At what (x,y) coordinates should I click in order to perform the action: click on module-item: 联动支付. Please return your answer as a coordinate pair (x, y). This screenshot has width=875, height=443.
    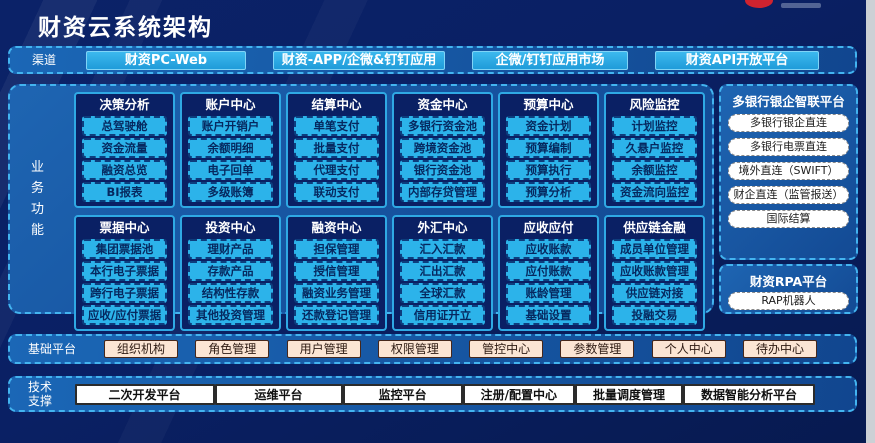
    Looking at the image, I should click on (336, 192).